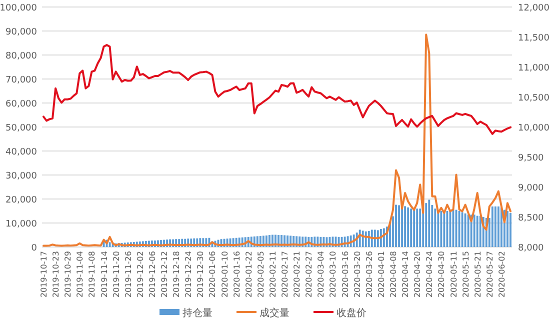  I want to click on legend-label: 收盘价, so click(351, 313).